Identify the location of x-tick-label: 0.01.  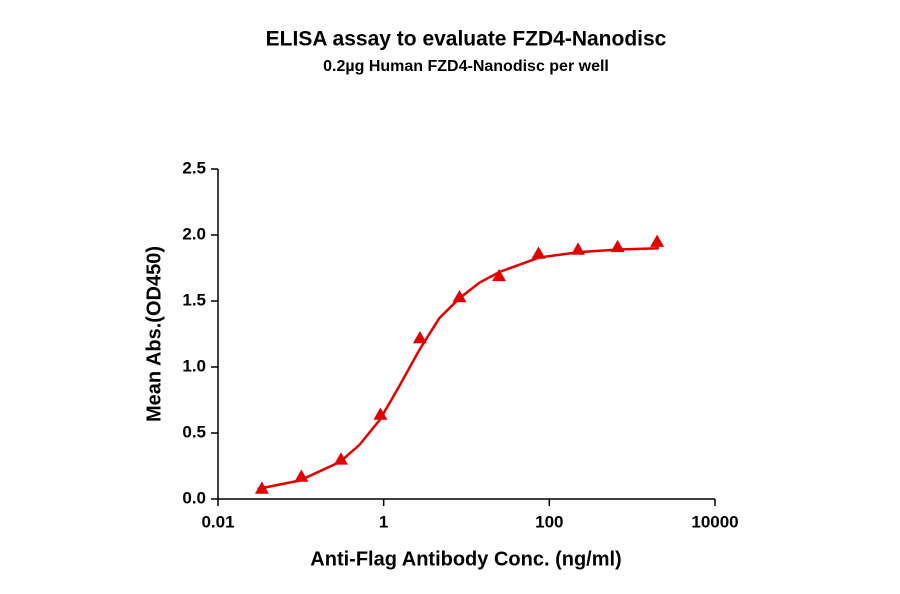
(217, 521).